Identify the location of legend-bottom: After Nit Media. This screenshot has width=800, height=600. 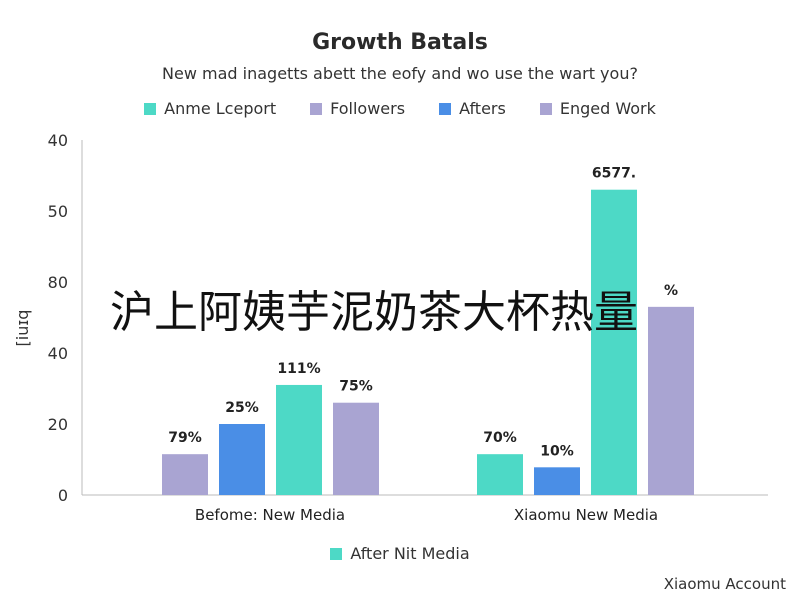
(400, 553).